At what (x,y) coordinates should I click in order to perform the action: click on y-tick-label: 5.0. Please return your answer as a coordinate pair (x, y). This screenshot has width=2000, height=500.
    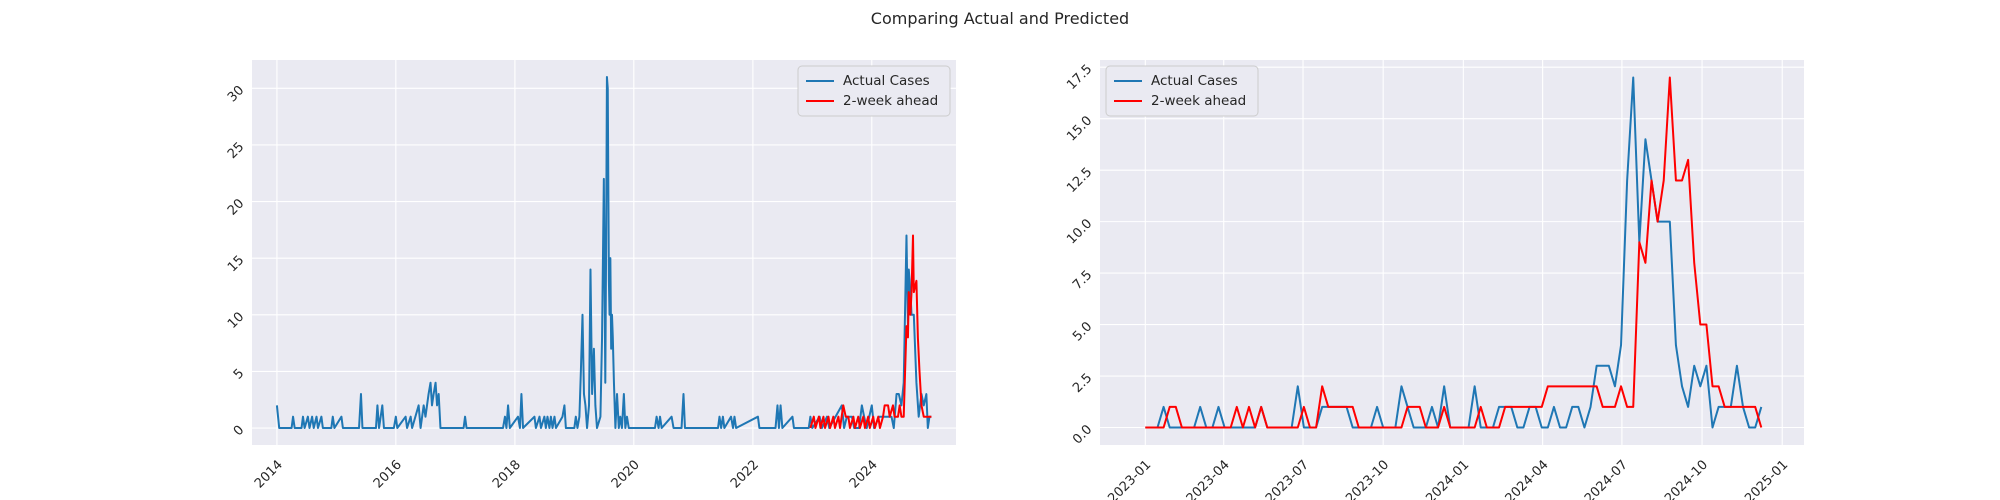
    Looking at the image, I should click on (1082, 331).